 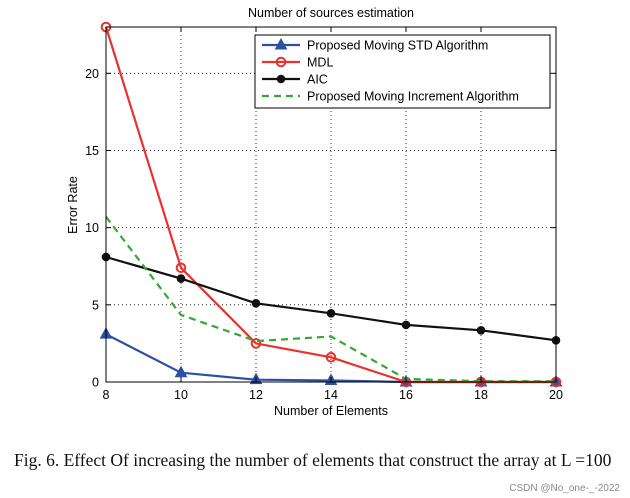 What do you see at coordinates (413, 97) in the screenshot?
I see `legend-label: Proposed Moving Increment Algorithm` at bounding box center [413, 97].